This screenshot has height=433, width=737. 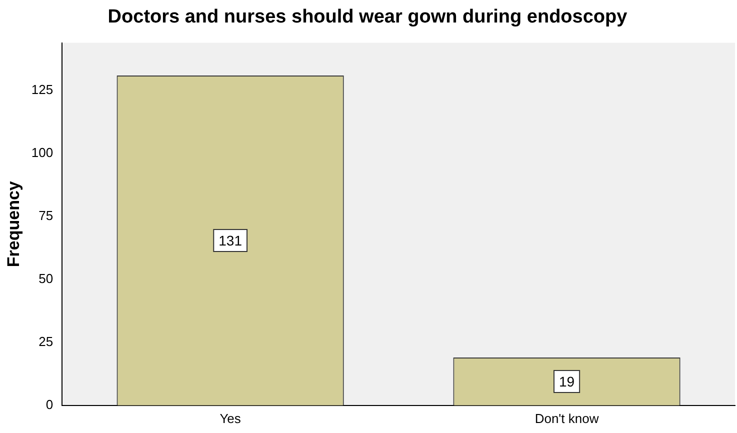 I want to click on chart-title: Doctors and nurses should wear gown during endoscopy, so click(x=368, y=17).